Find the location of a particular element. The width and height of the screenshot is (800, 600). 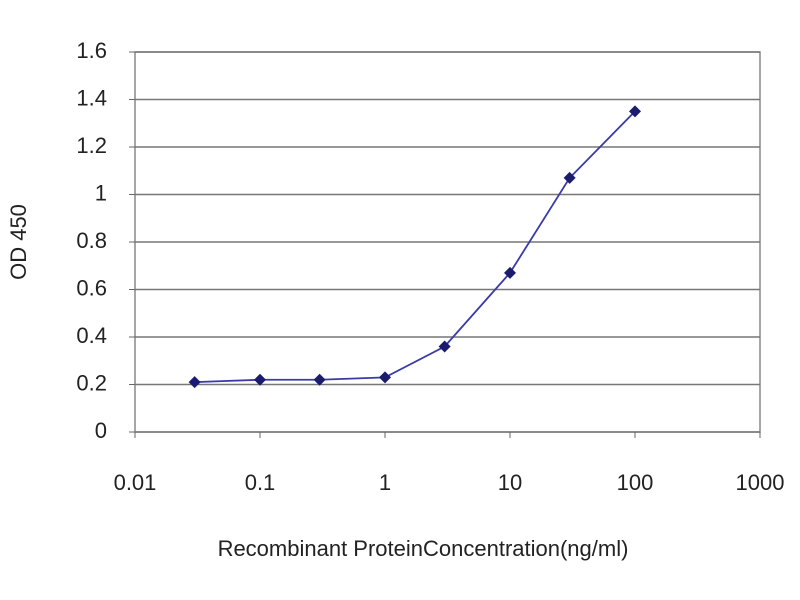

y-tick-label: 1.2 is located at coordinates (91, 145).